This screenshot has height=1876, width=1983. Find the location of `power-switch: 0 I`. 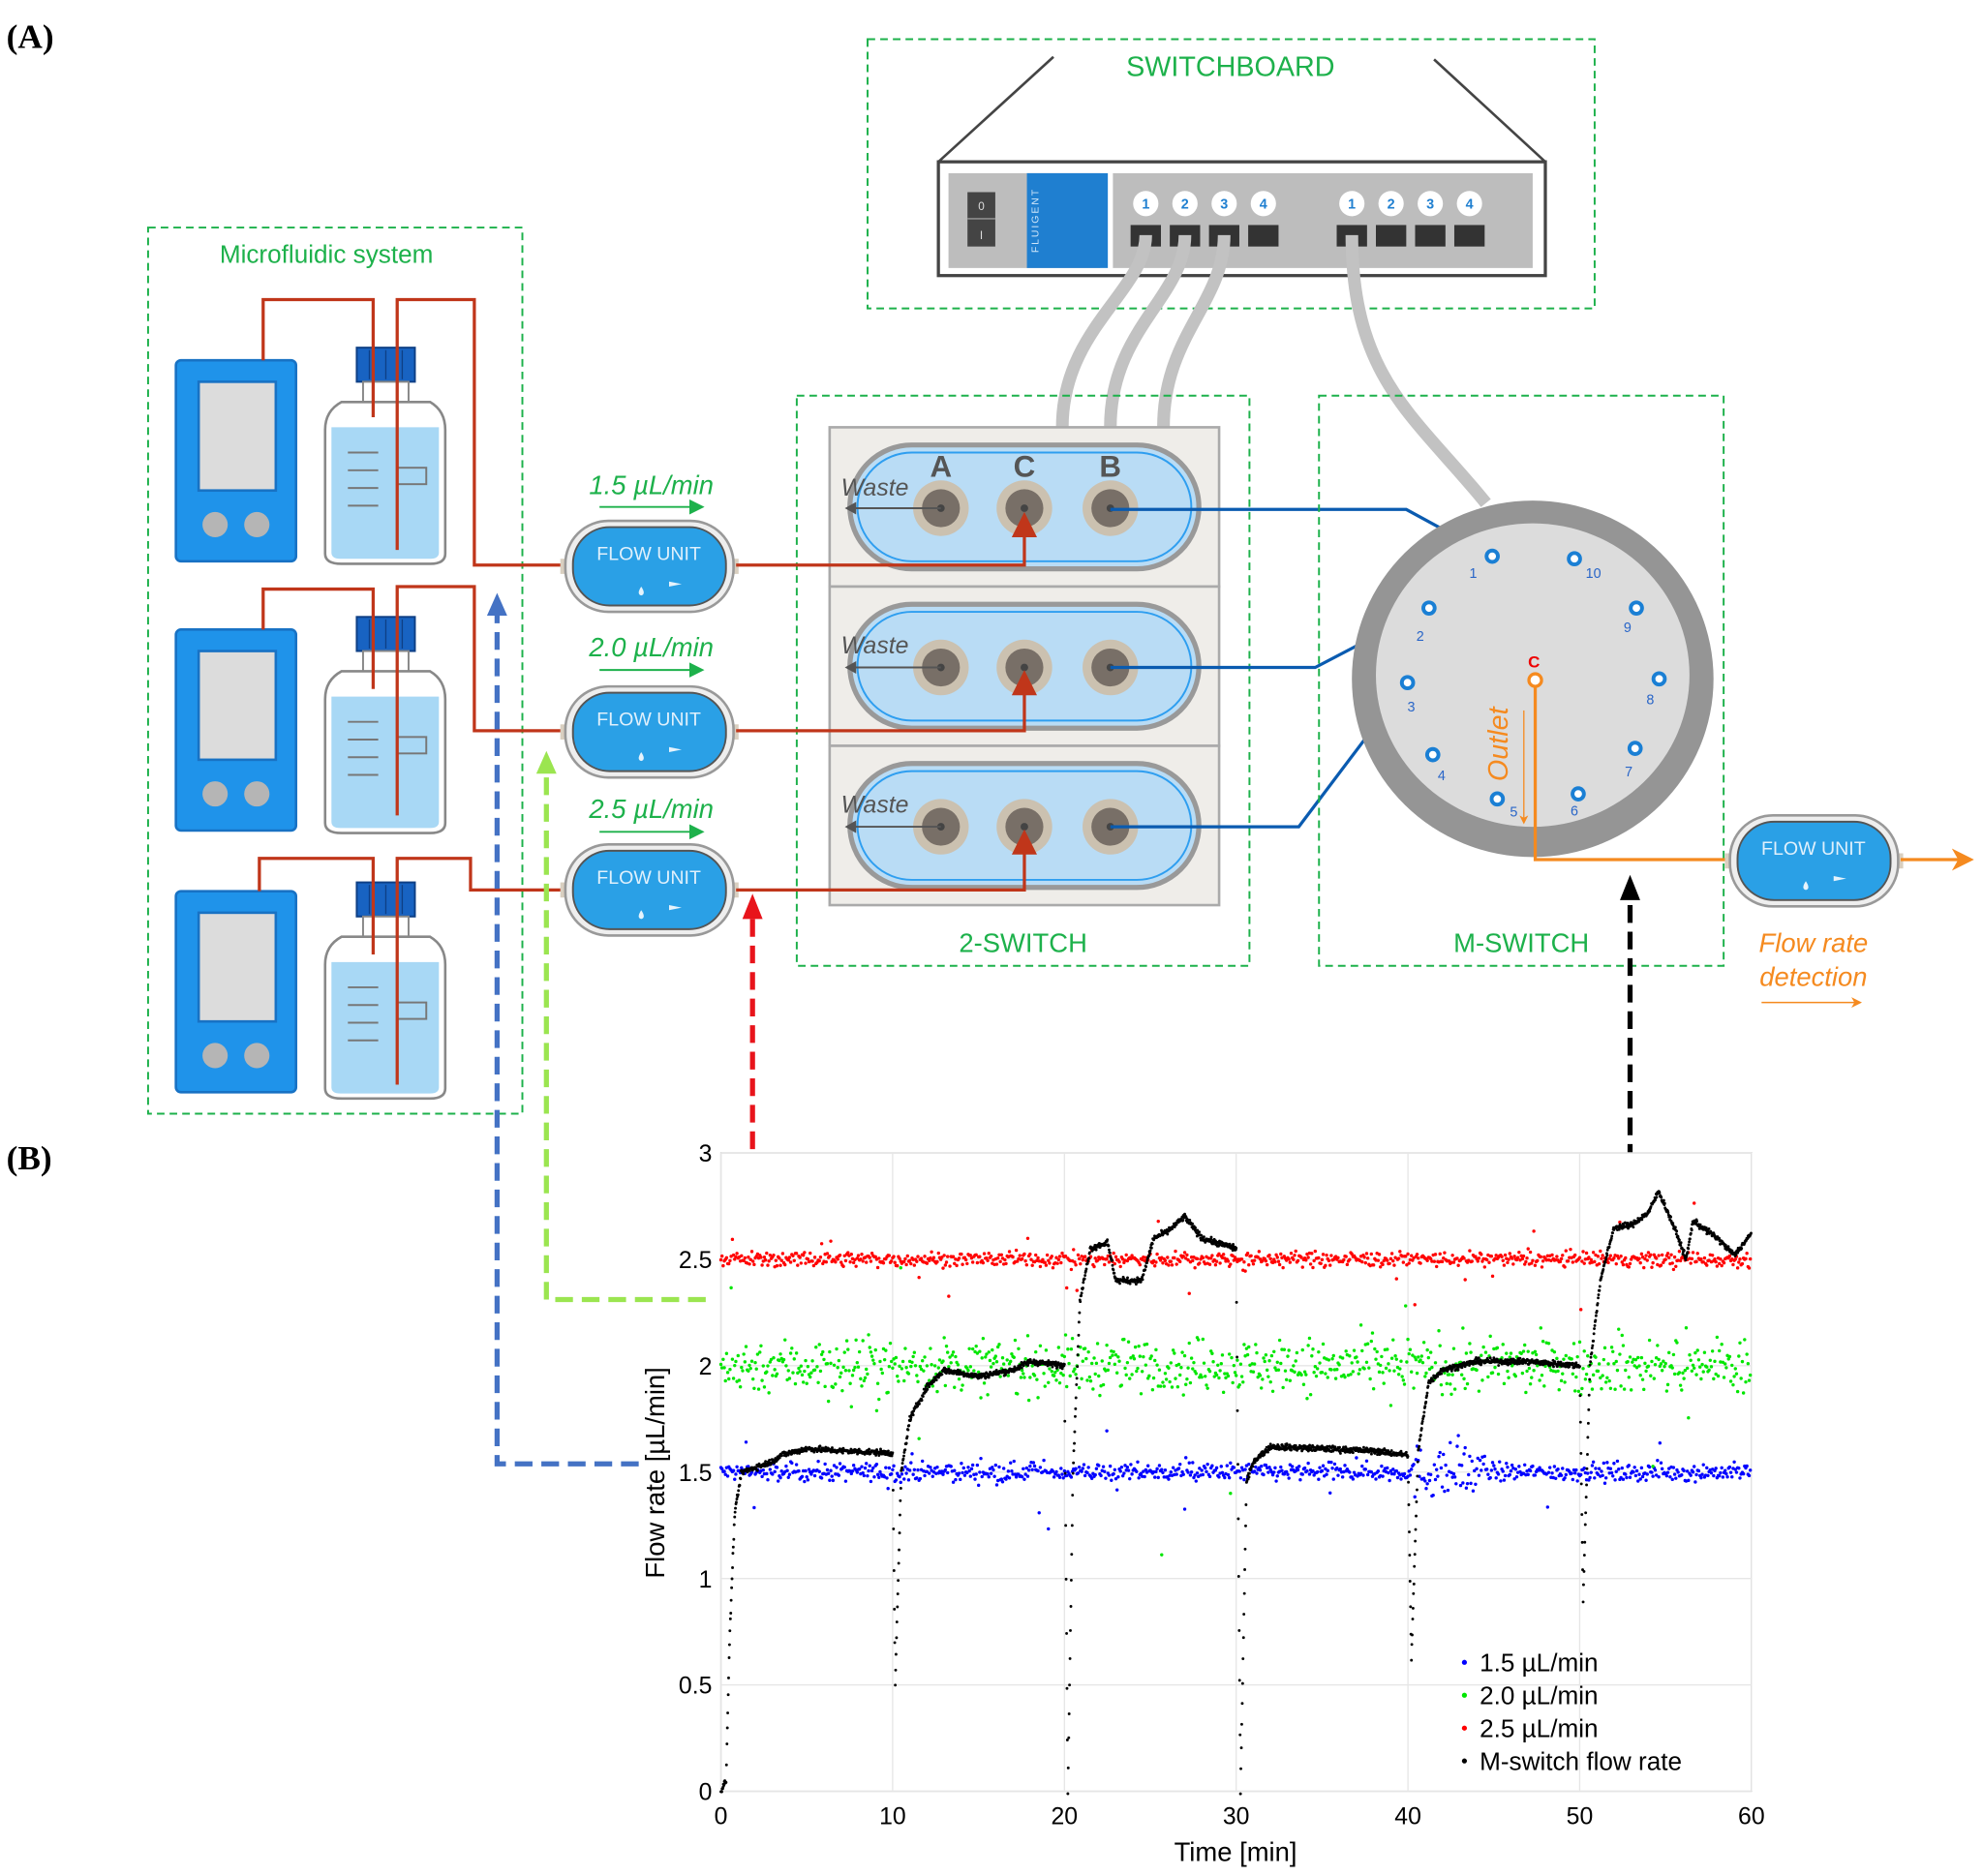

power-switch: 0 I is located at coordinates (981, 219).